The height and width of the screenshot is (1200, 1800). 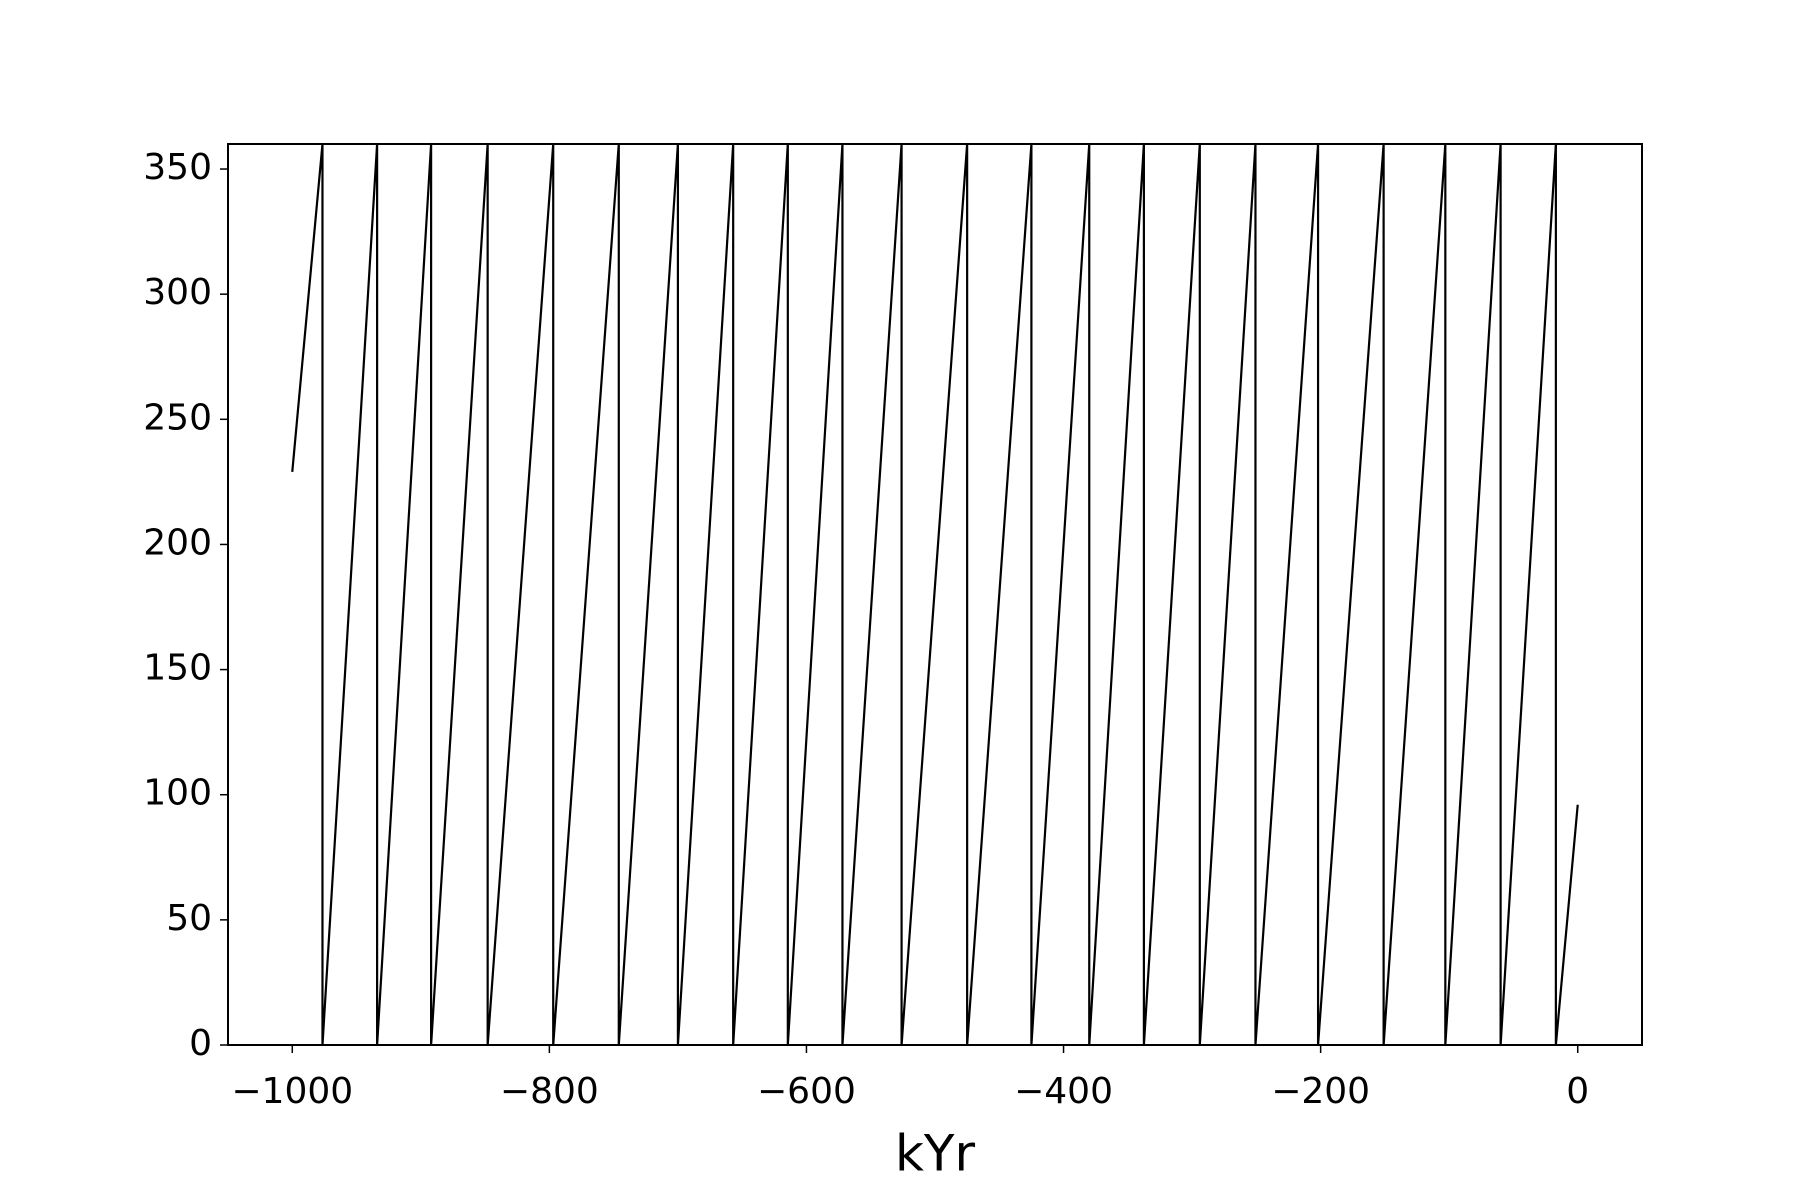 I want to click on x-axis-label: kYr, so click(x=935, y=1154).